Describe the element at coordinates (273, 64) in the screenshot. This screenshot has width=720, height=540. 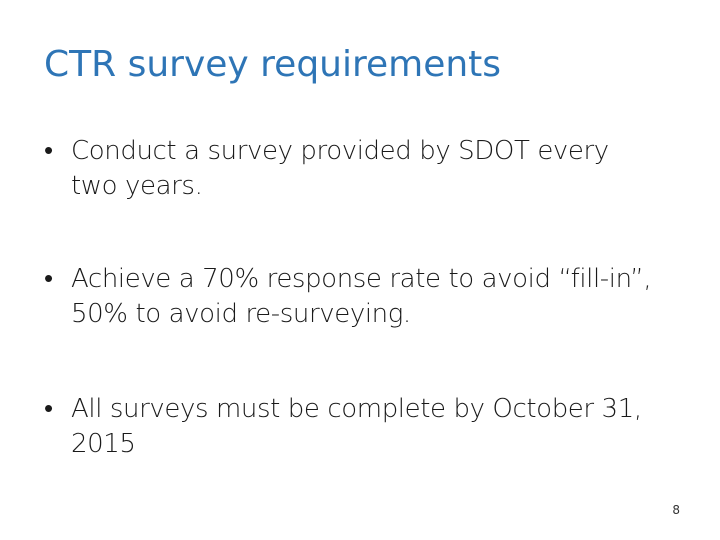
I see `slide-title: CTR survey requirements` at that location.